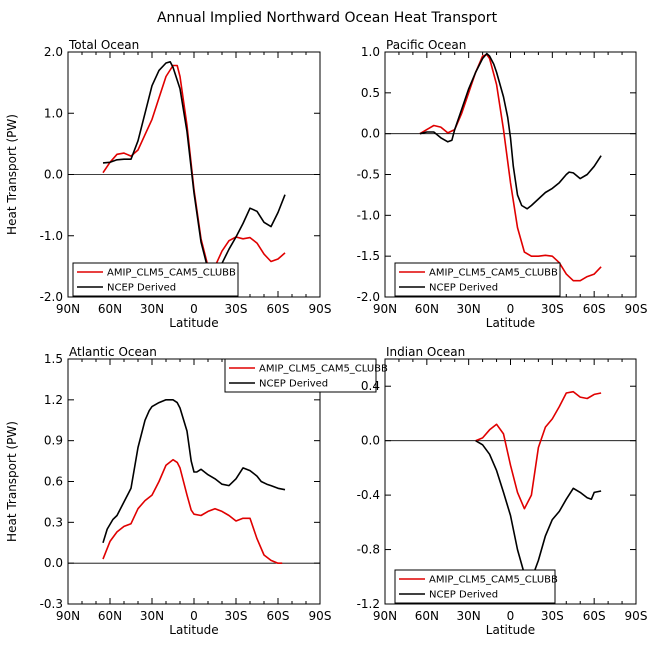 The width and height of the screenshot is (654, 655). What do you see at coordinates (53, 400) in the screenshot?
I see `y-tick-label: 1.2` at bounding box center [53, 400].